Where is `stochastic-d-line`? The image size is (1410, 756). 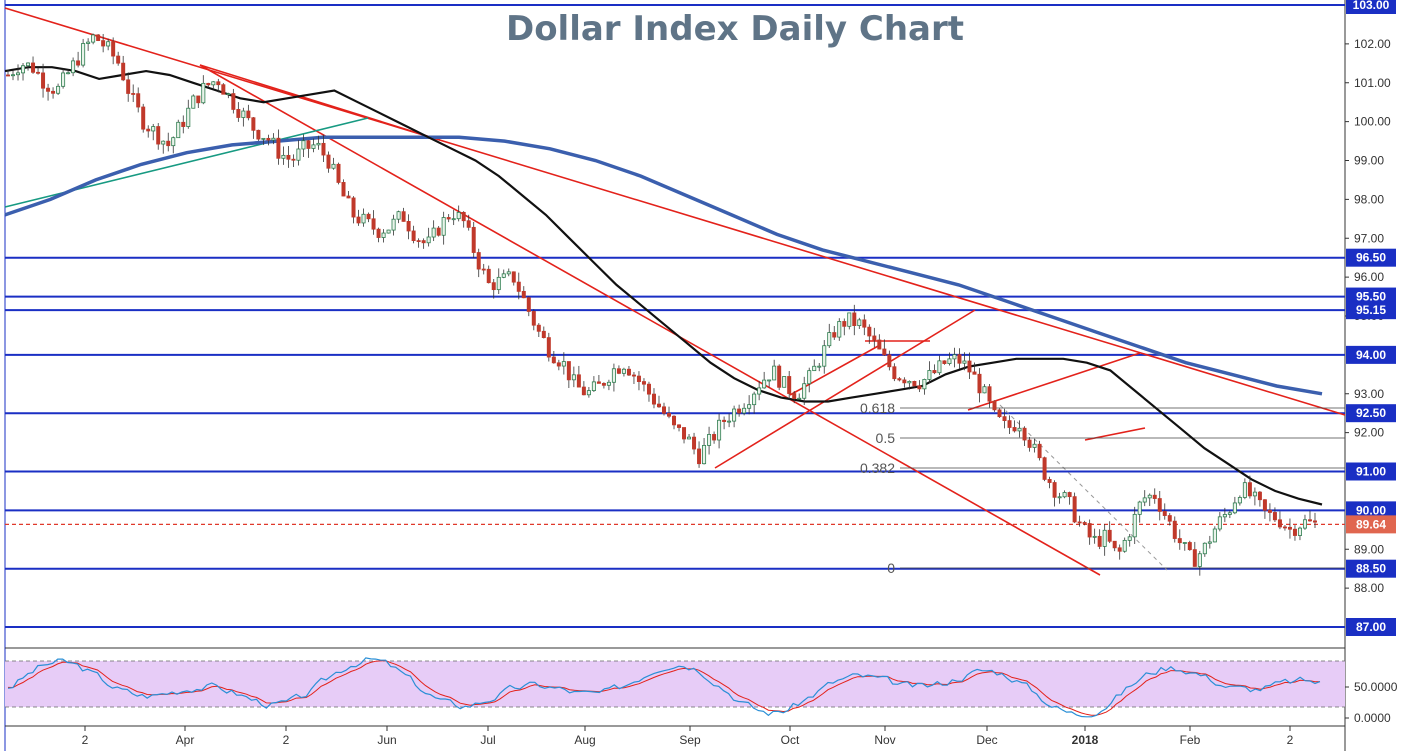 stochastic-d-line is located at coordinates (664, 688).